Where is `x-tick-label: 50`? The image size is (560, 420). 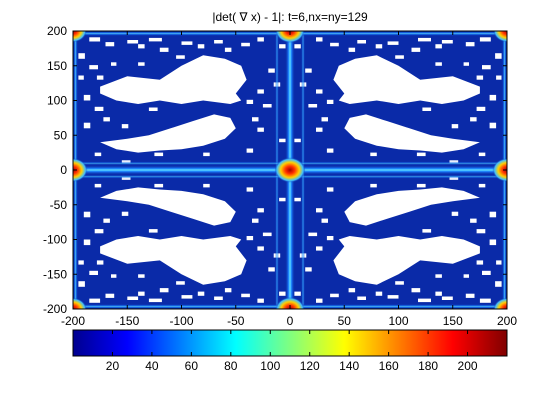
x-tick-label: 50 is located at coordinates (345, 321).